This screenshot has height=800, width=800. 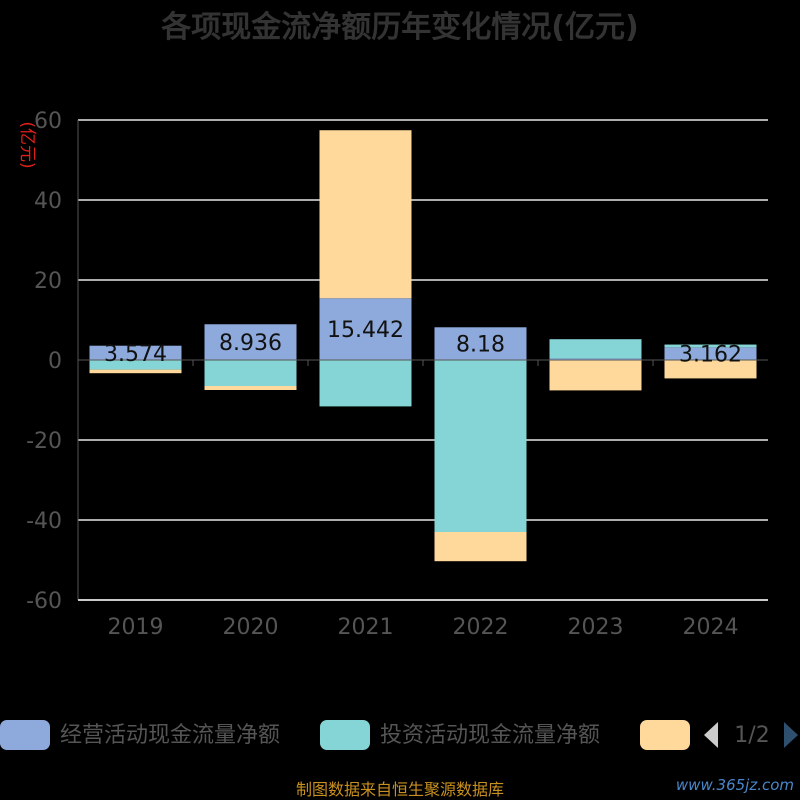 I want to click on legend-page-indicator: 1/2, so click(x=751, y=735).